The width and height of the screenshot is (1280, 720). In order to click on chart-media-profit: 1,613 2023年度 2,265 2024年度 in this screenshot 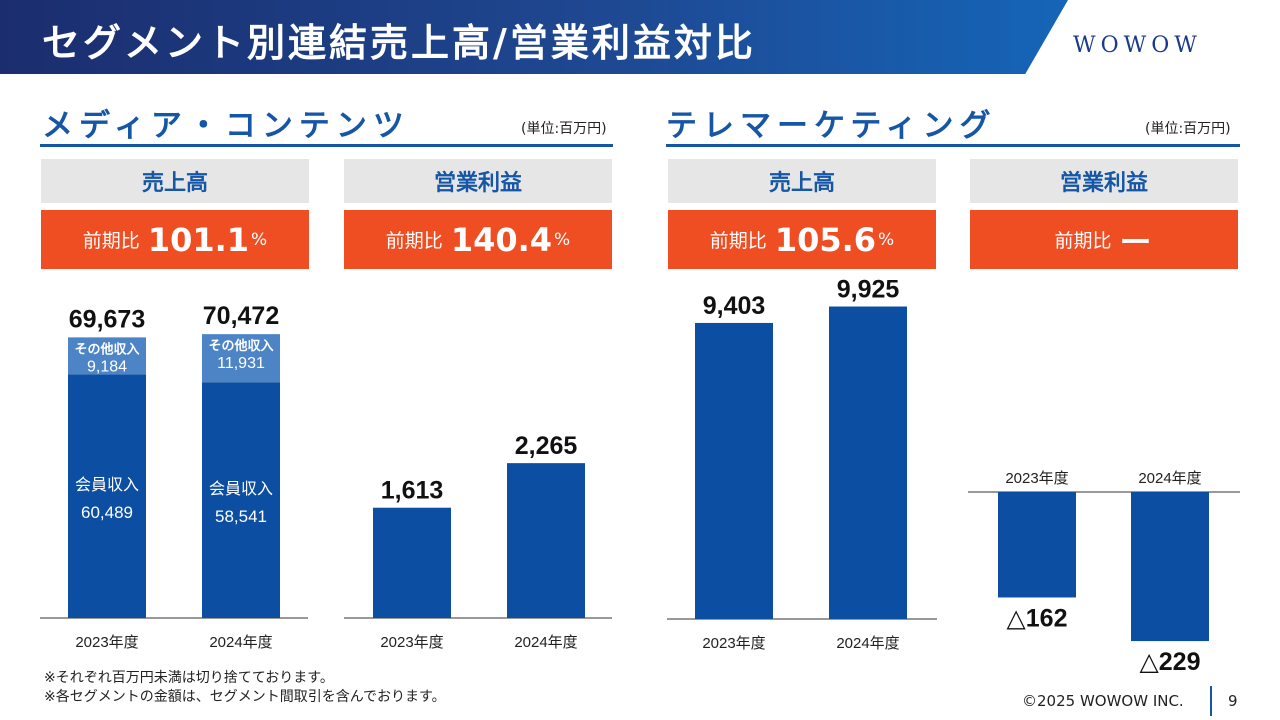, I will do `click(478, 477)`.